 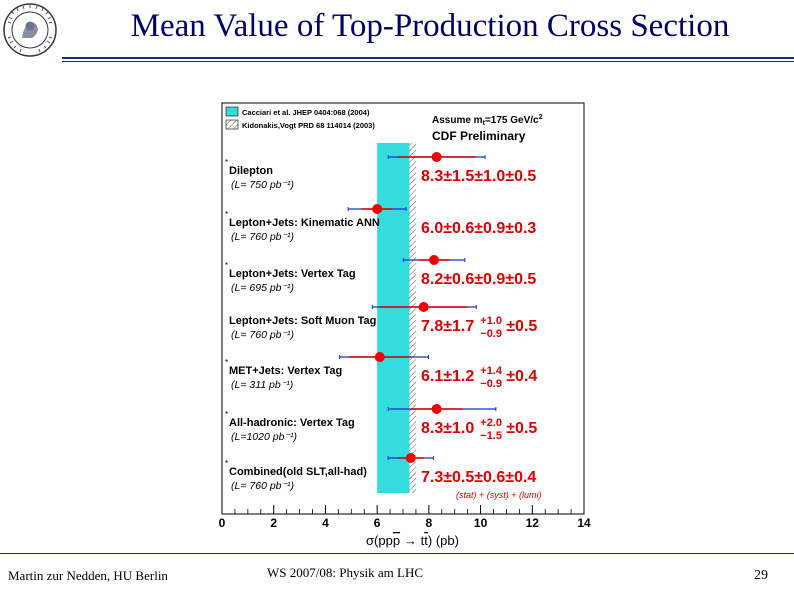 What do you see at coordinates (30, 30) in the screenshot?
I see `university-seal-logo` at bounding box center [30, 30].